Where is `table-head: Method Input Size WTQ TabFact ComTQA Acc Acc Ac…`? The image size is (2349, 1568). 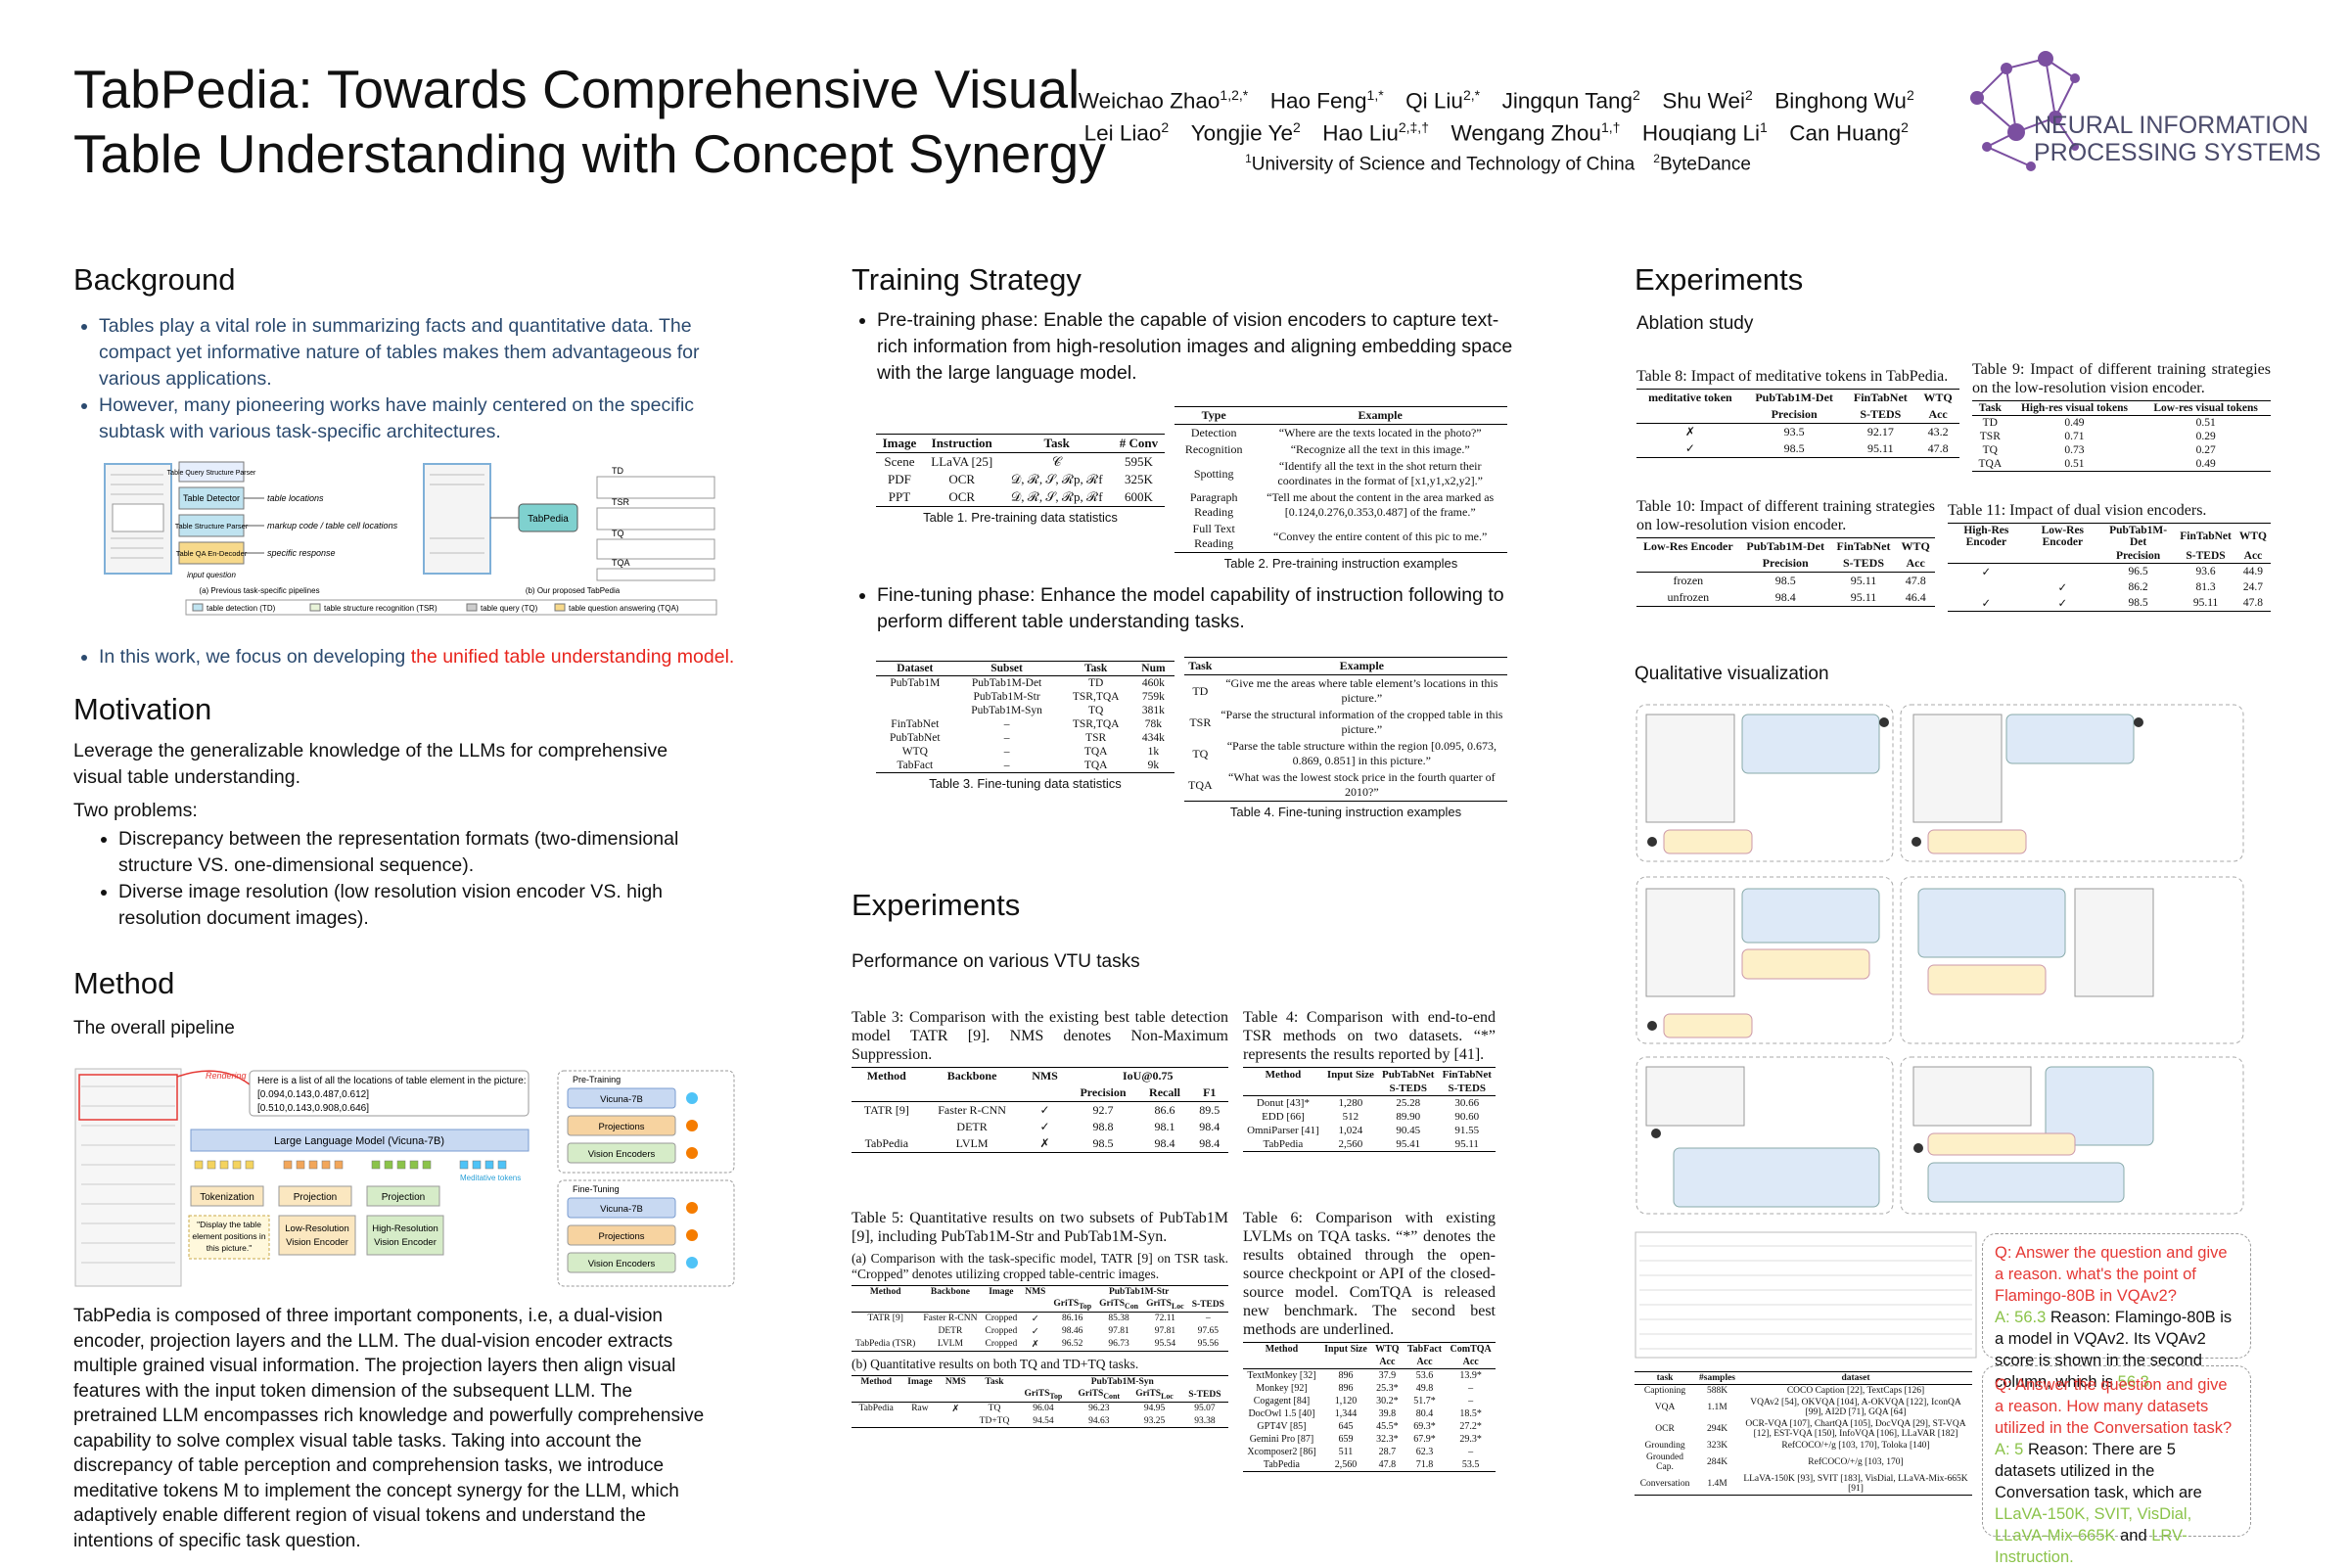 table-head: Method Input Size WTQ TabFact ComTQA Acc Acc Ac… is located at coordinates (1370, 1356).